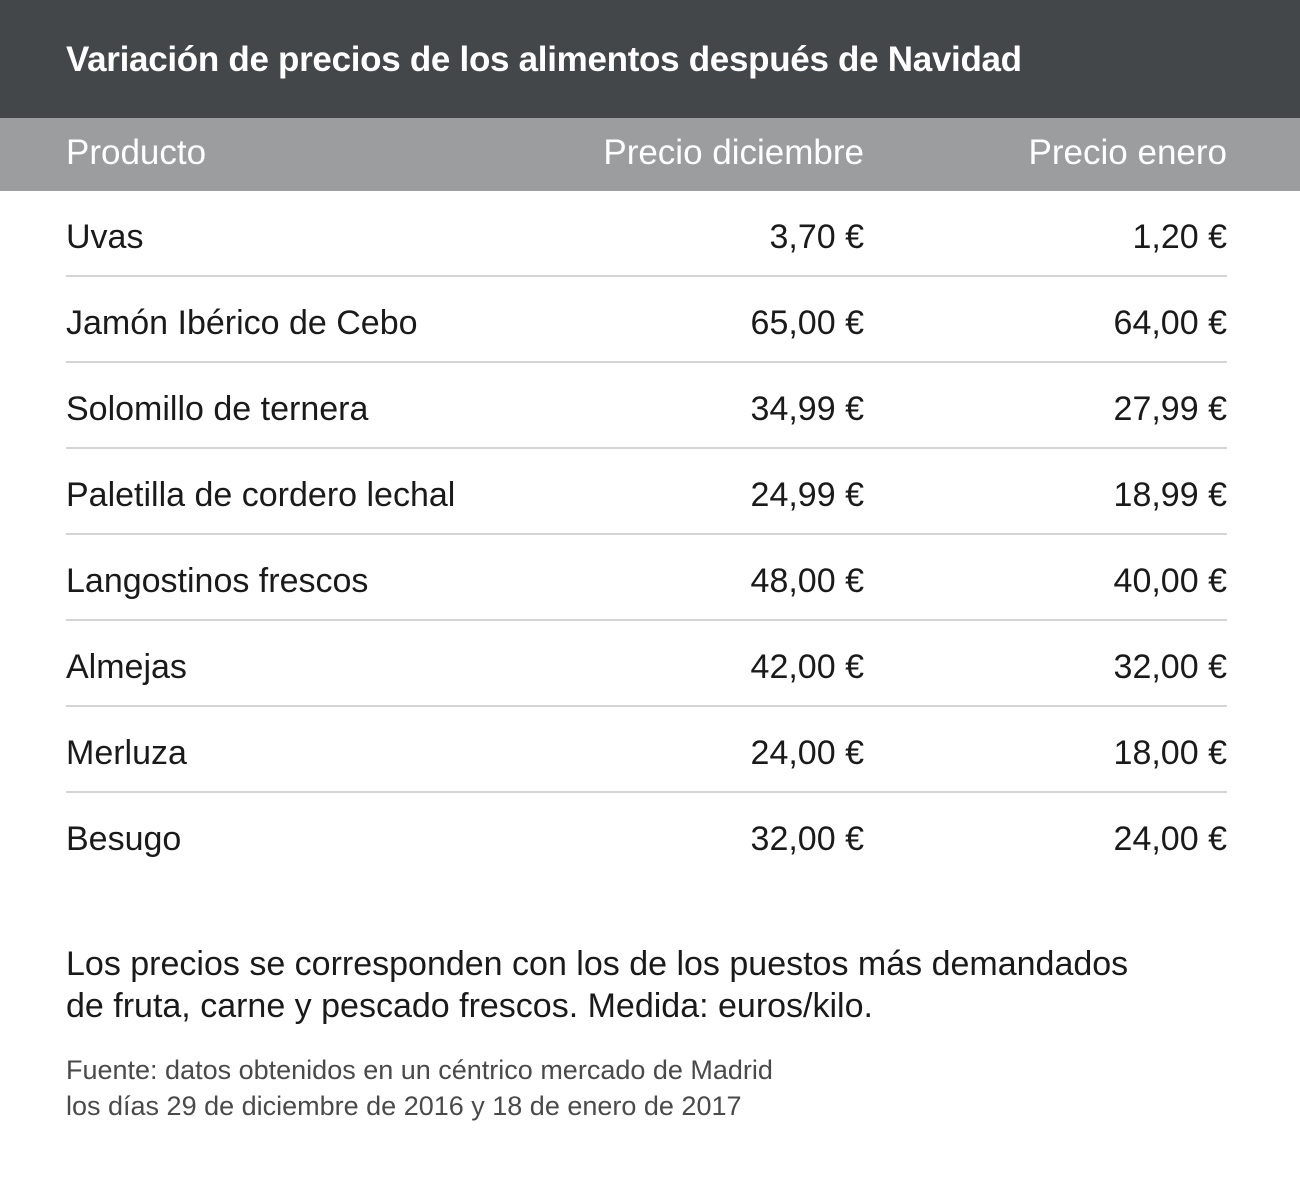 This screenshot has width=1300, height=1200. What do you see at coordinates (650, 836) in the screenshot?
I see `table-row: Besugo 32,00 € 24,00 €` at bounding box center [650, 836].